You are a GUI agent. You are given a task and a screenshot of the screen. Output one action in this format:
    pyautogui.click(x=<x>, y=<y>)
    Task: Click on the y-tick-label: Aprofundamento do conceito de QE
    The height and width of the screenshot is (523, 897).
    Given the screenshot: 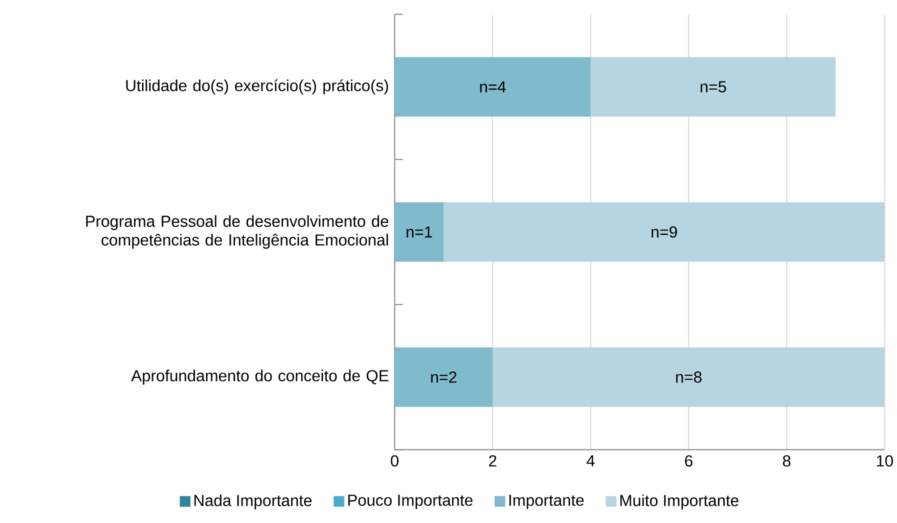 What is the action you would take?
    pyautogui.click(x=259, y=377)
    